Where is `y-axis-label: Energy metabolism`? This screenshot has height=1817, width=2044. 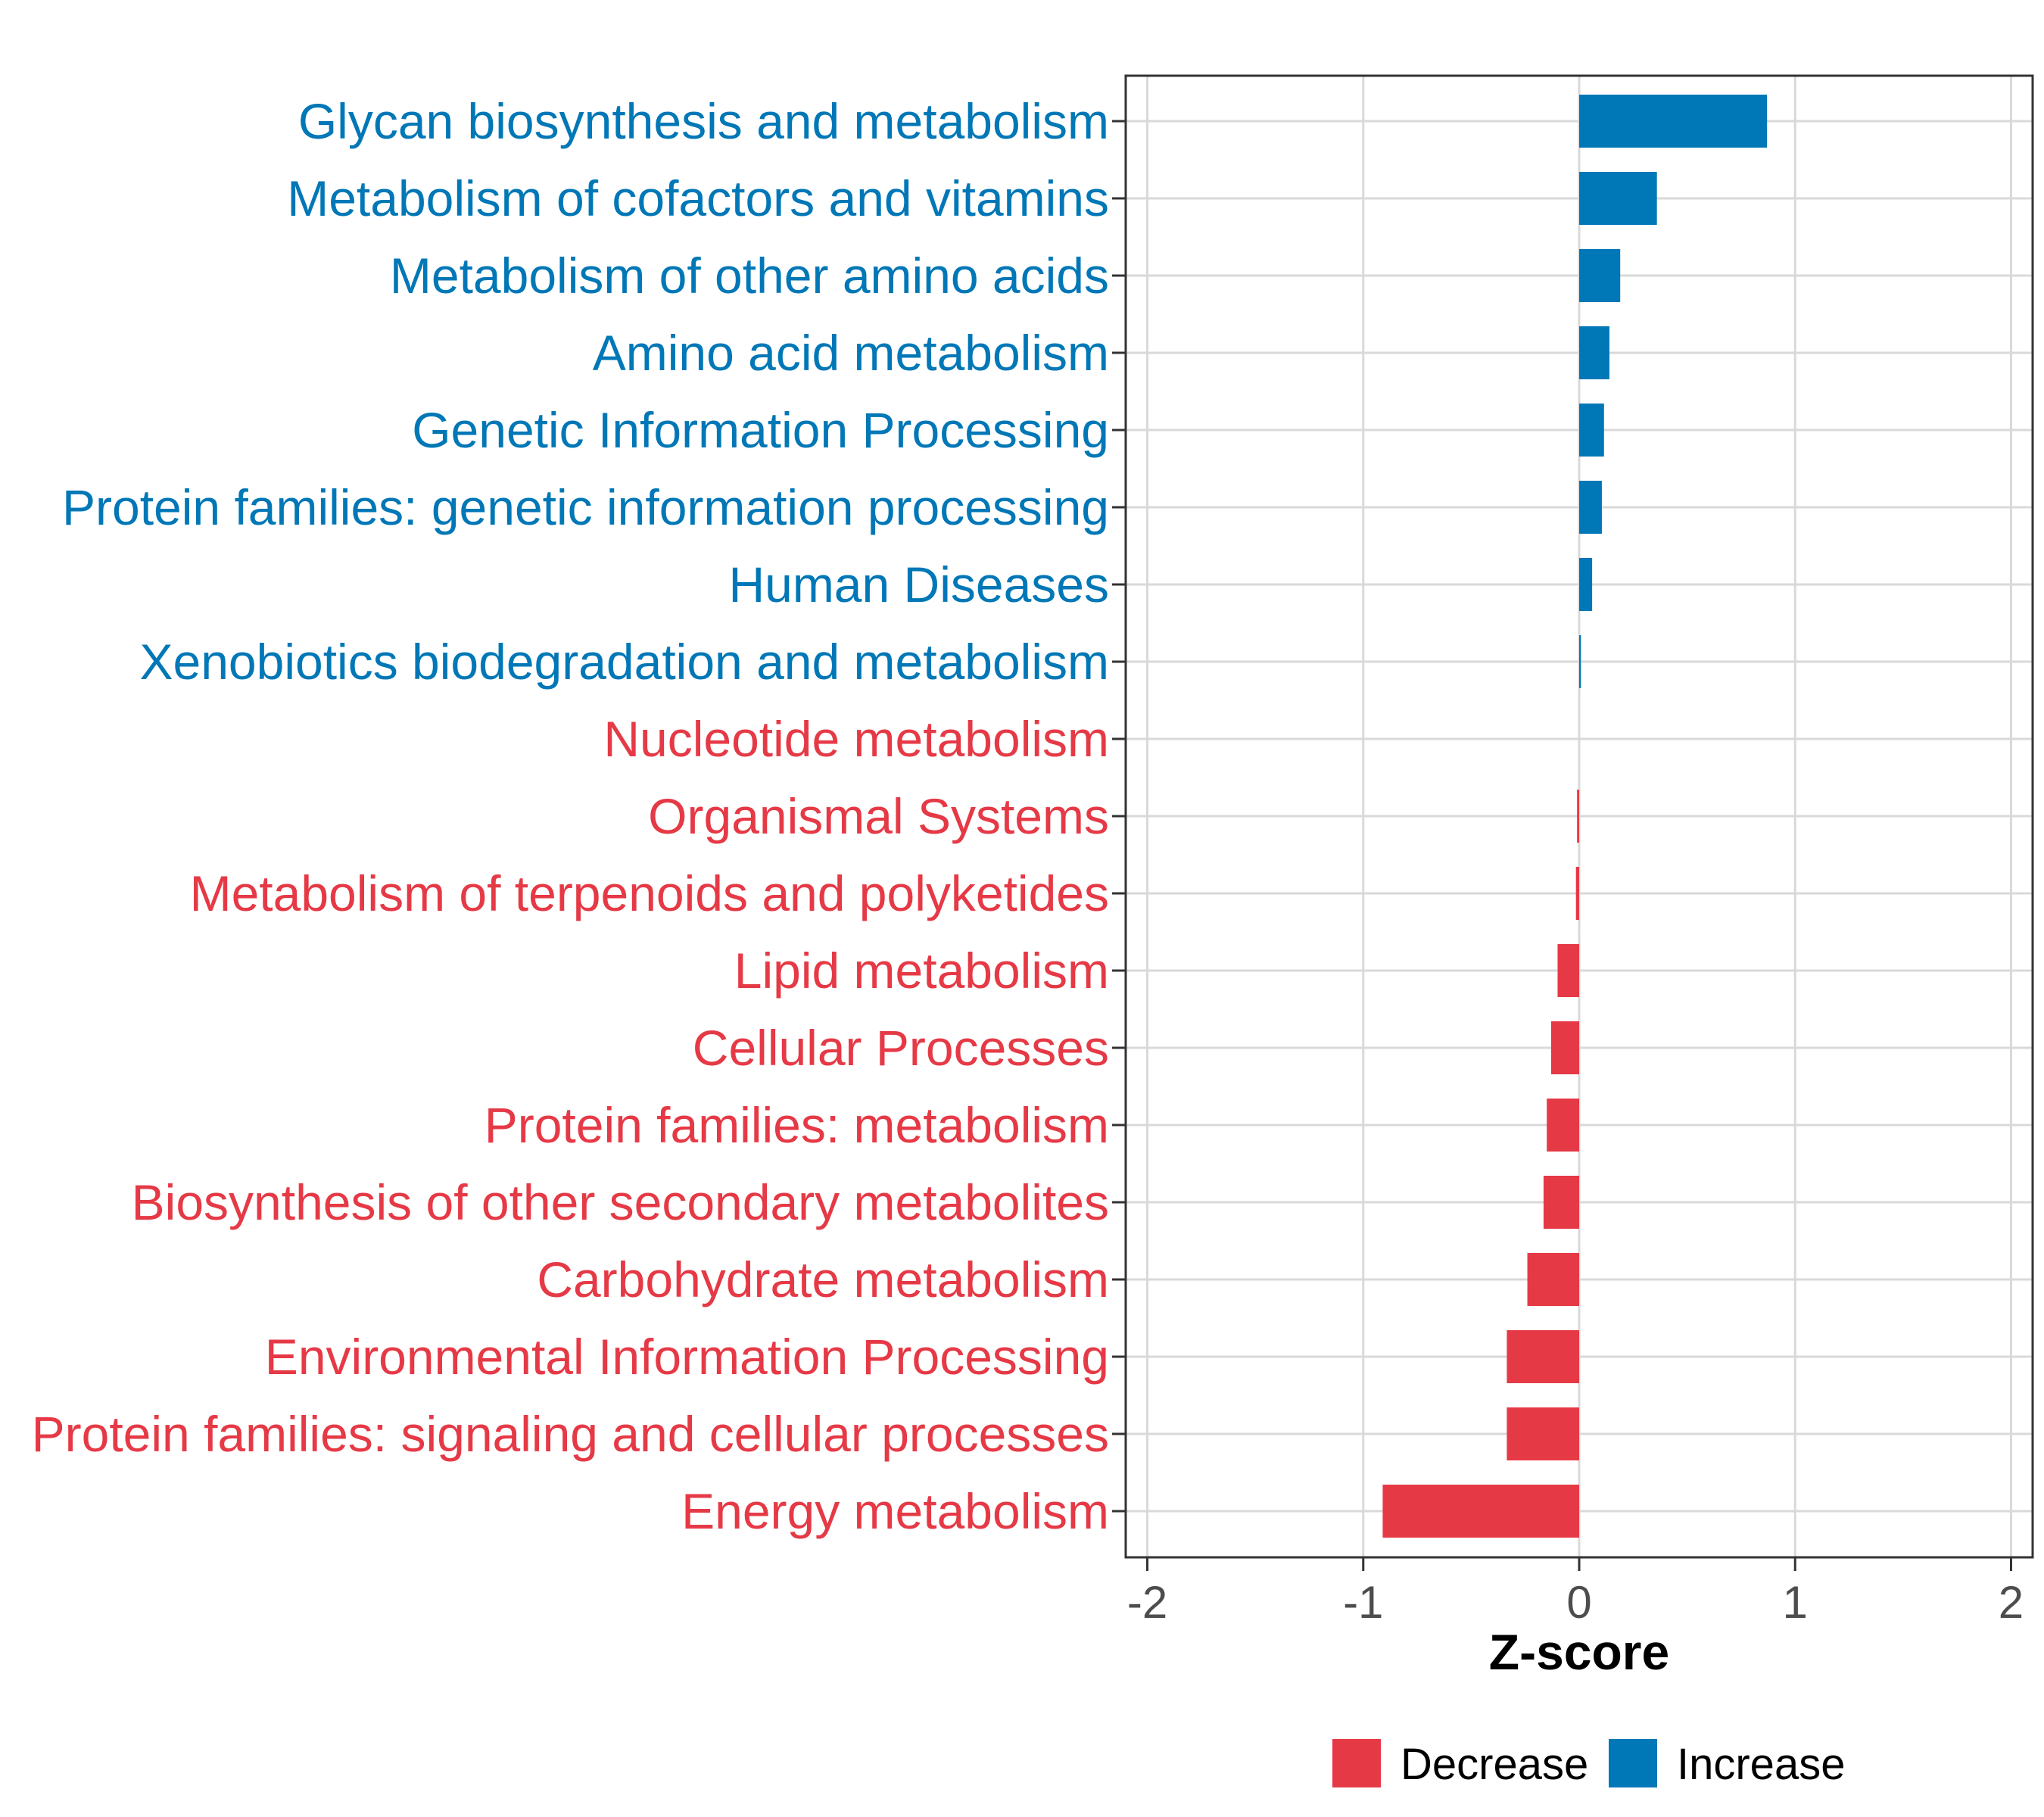 y-axis-label: Energy metabolism is located at coordinates (895, 1511).